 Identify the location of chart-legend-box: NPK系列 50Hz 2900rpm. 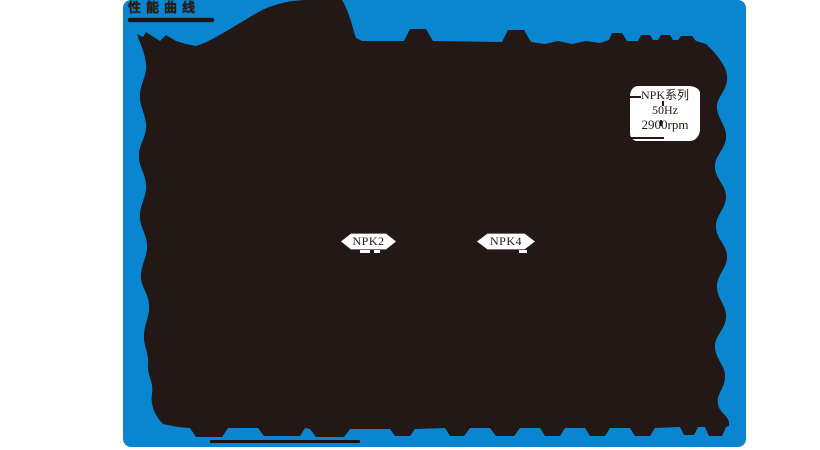
(665, 113).